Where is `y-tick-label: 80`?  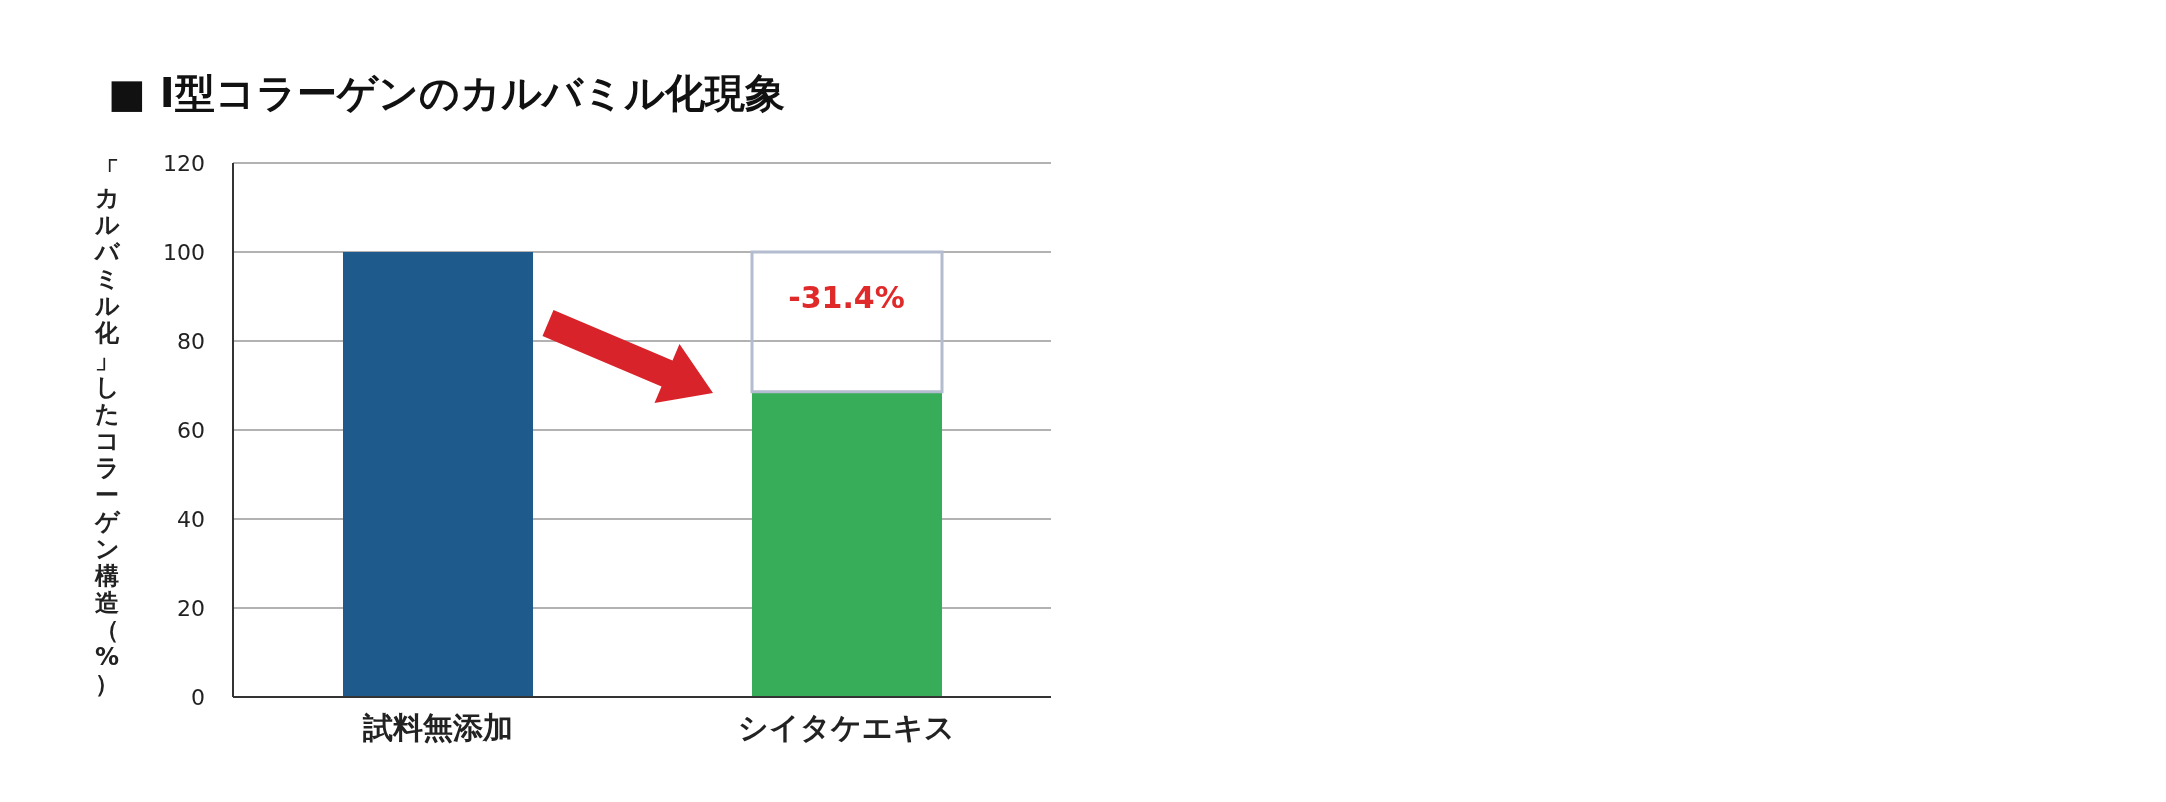 y-tick-label: 80 is located at coordinates (191, 341).